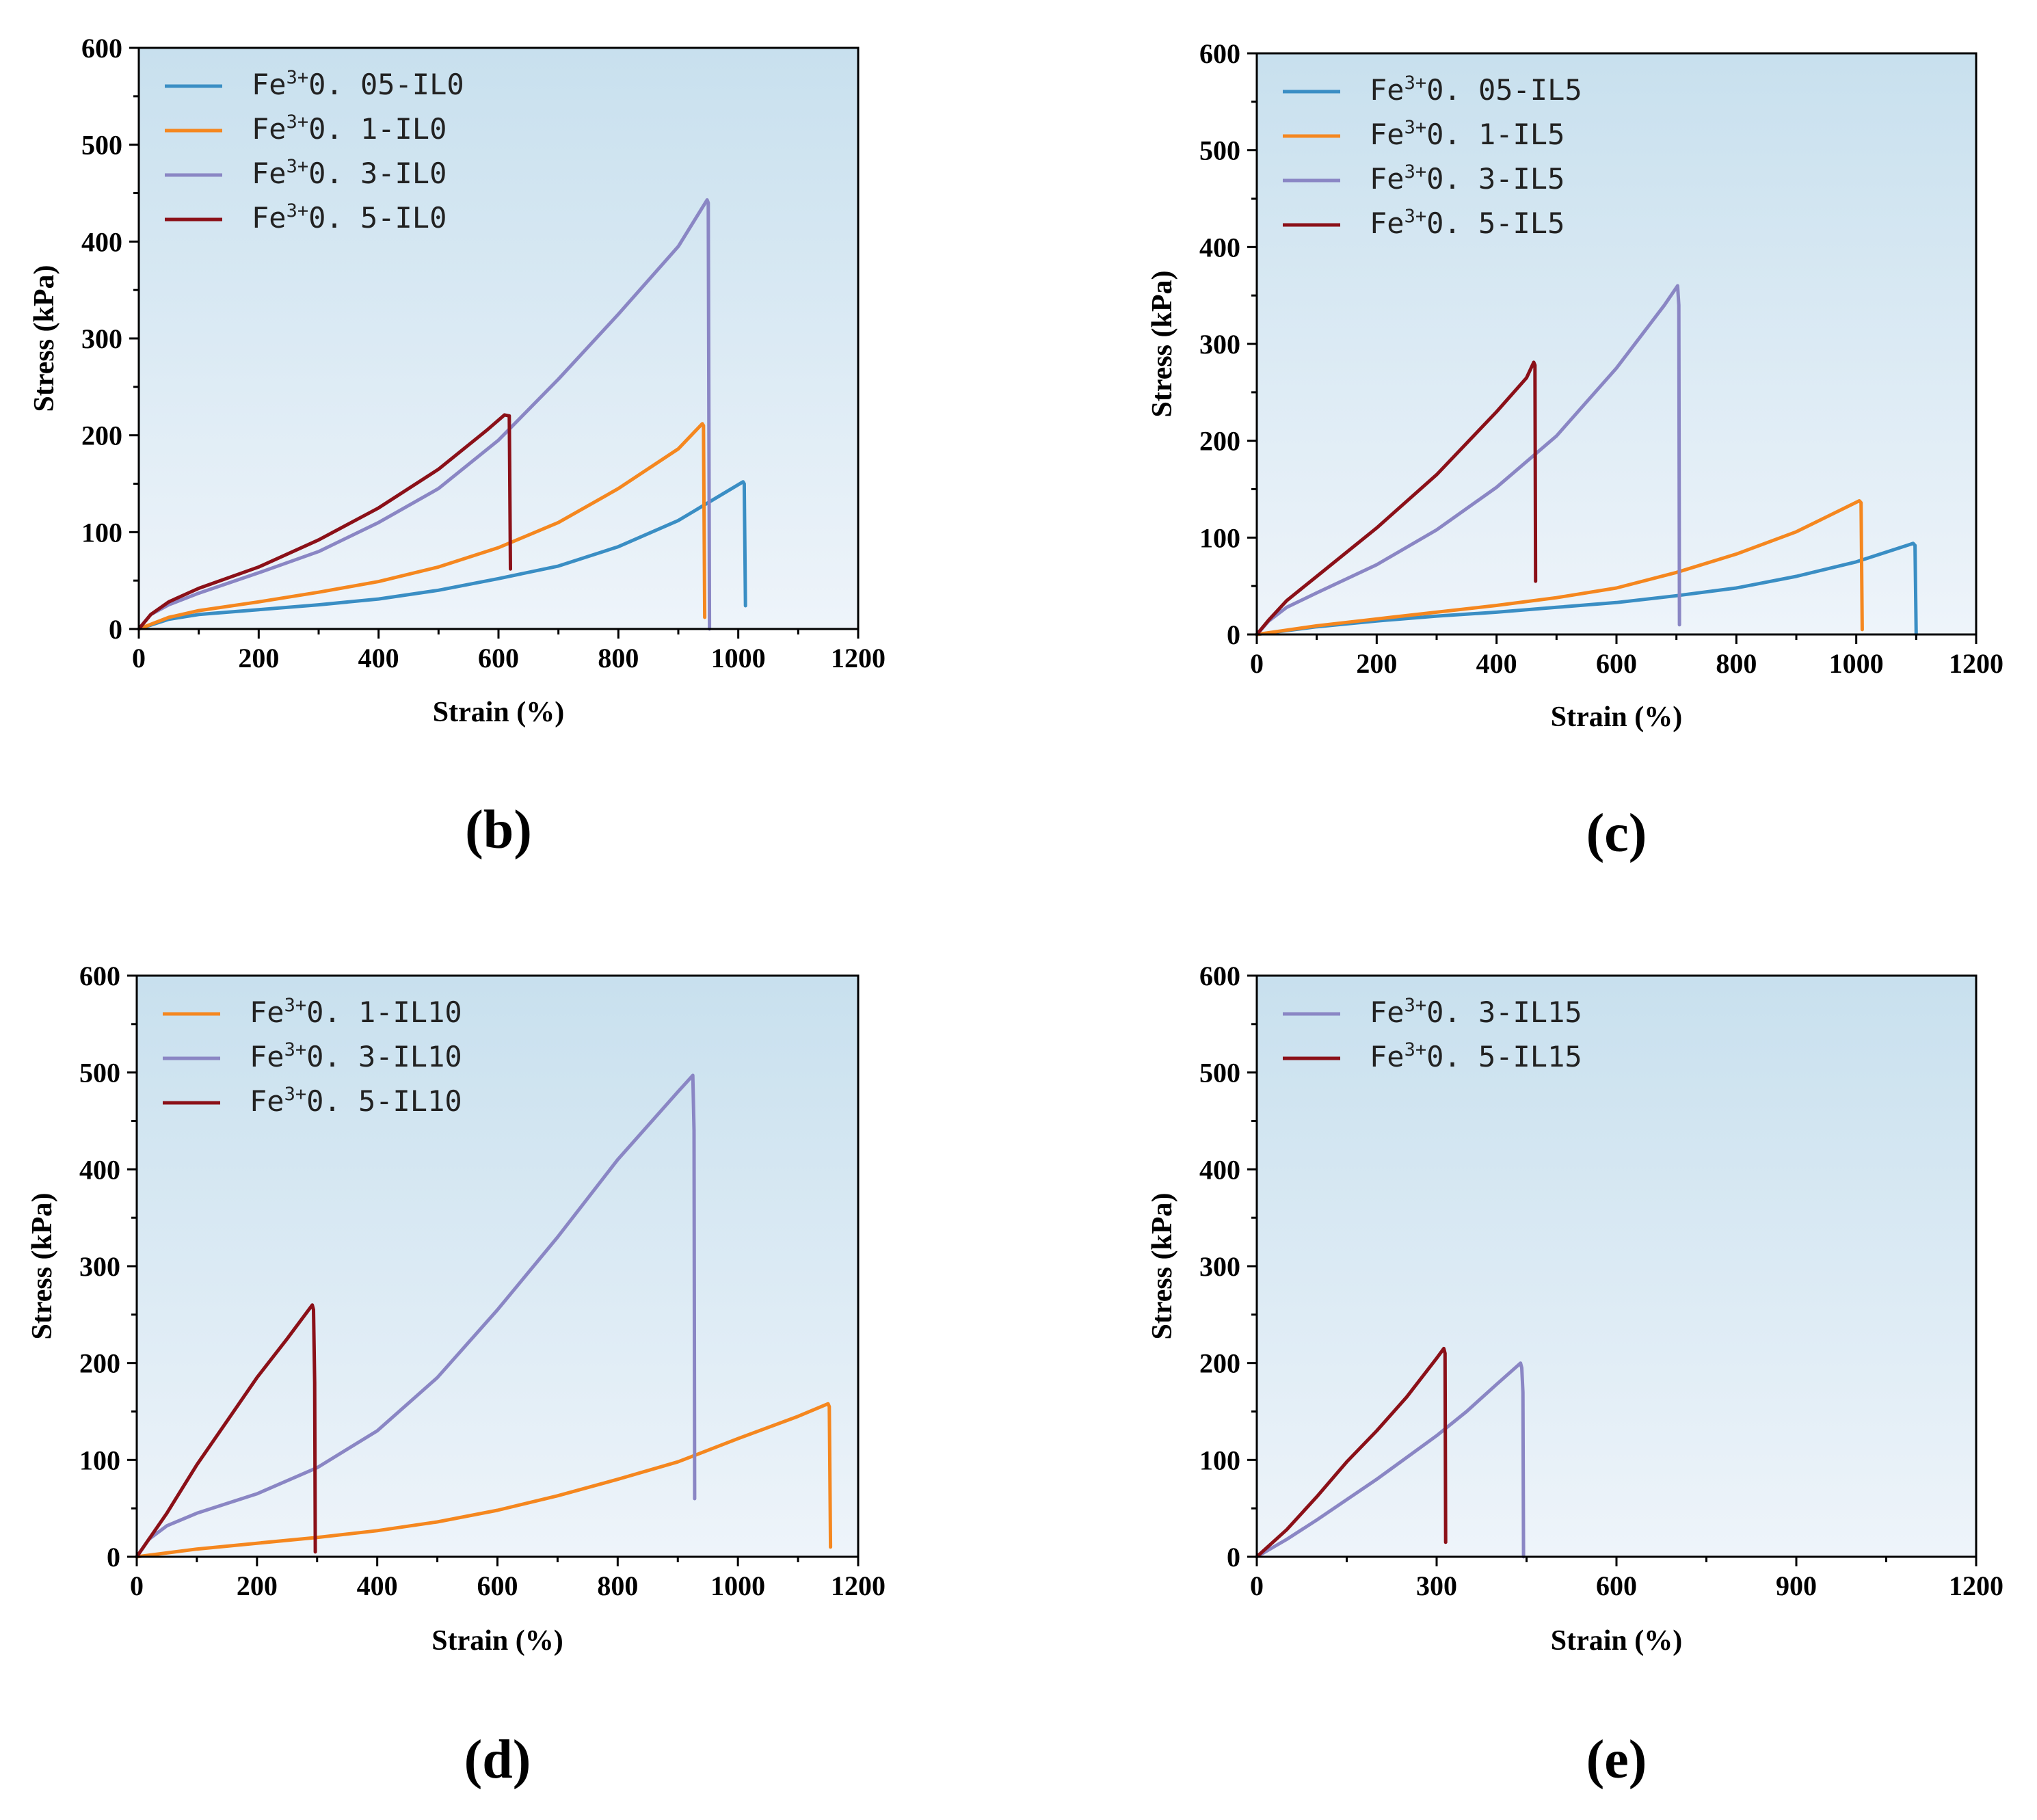 This screenshot has width=2037, height=1820. Describe the element at coordinates (1476, 1012) in the screenshot. I see `legend-label: Fe3+0. 3-IL15` at that location.